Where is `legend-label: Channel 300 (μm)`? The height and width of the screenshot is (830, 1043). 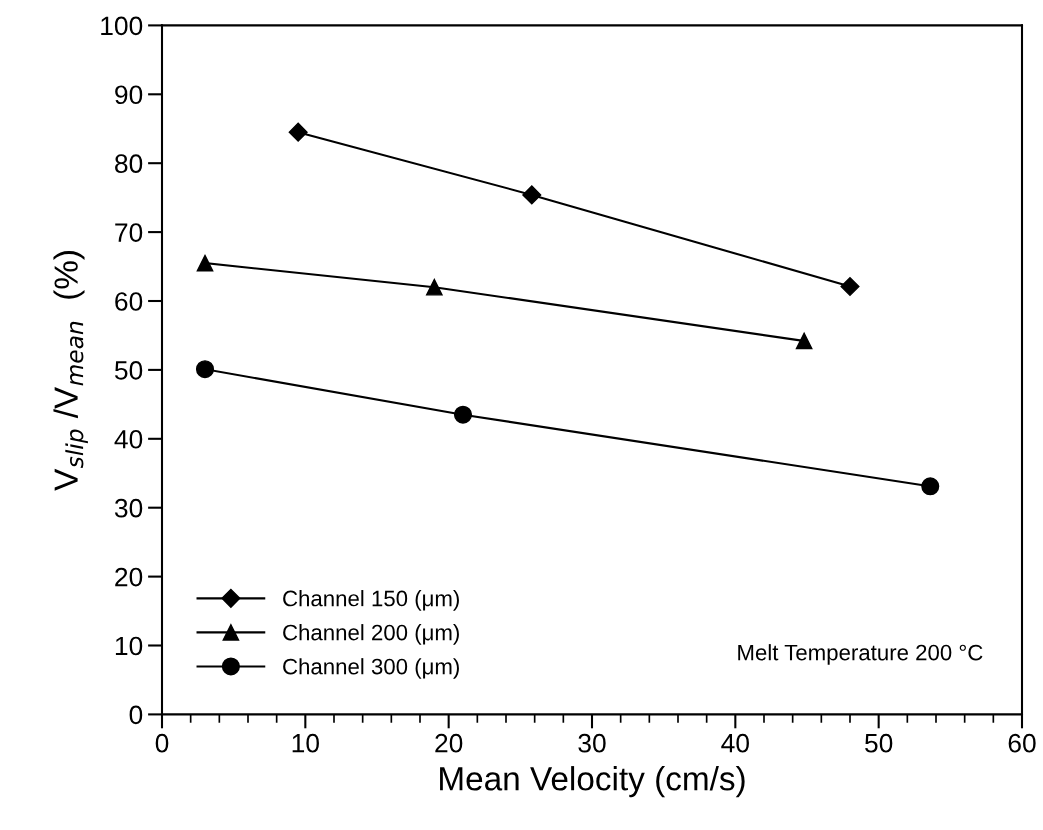
legend-label: Channel 300 (μm) is located at coordinates (371, 668).